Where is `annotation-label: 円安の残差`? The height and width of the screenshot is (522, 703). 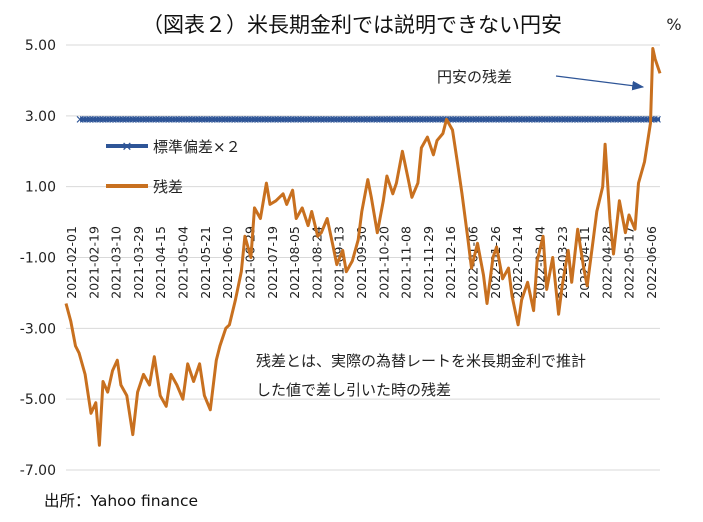 annotation-label: 円安の残差 is located at coordinates (474, 77).